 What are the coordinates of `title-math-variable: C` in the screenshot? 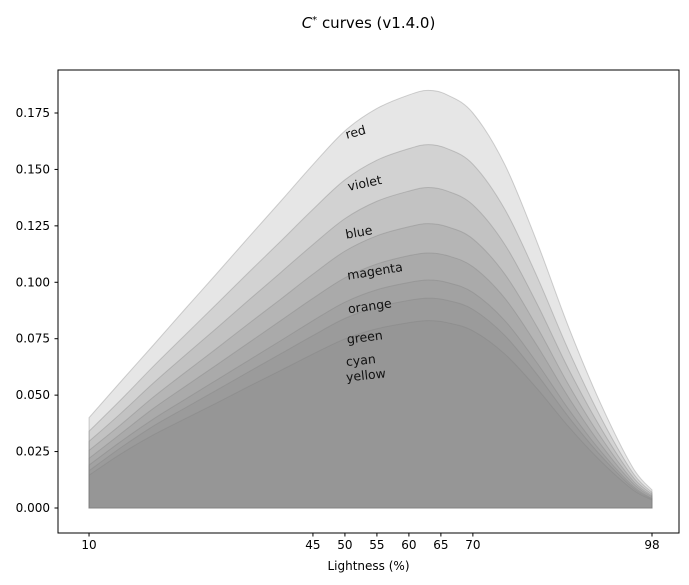 It's located at (307, 23).